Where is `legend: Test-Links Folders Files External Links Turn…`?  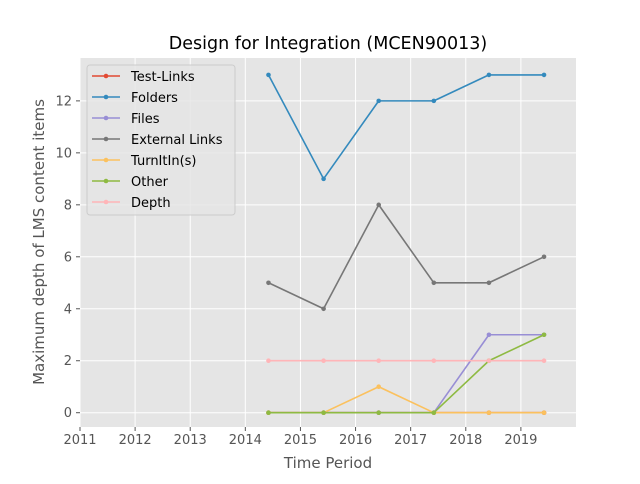
legend: Test-Links Folders Files External Links Turn… is located at coordinates (161, 140).